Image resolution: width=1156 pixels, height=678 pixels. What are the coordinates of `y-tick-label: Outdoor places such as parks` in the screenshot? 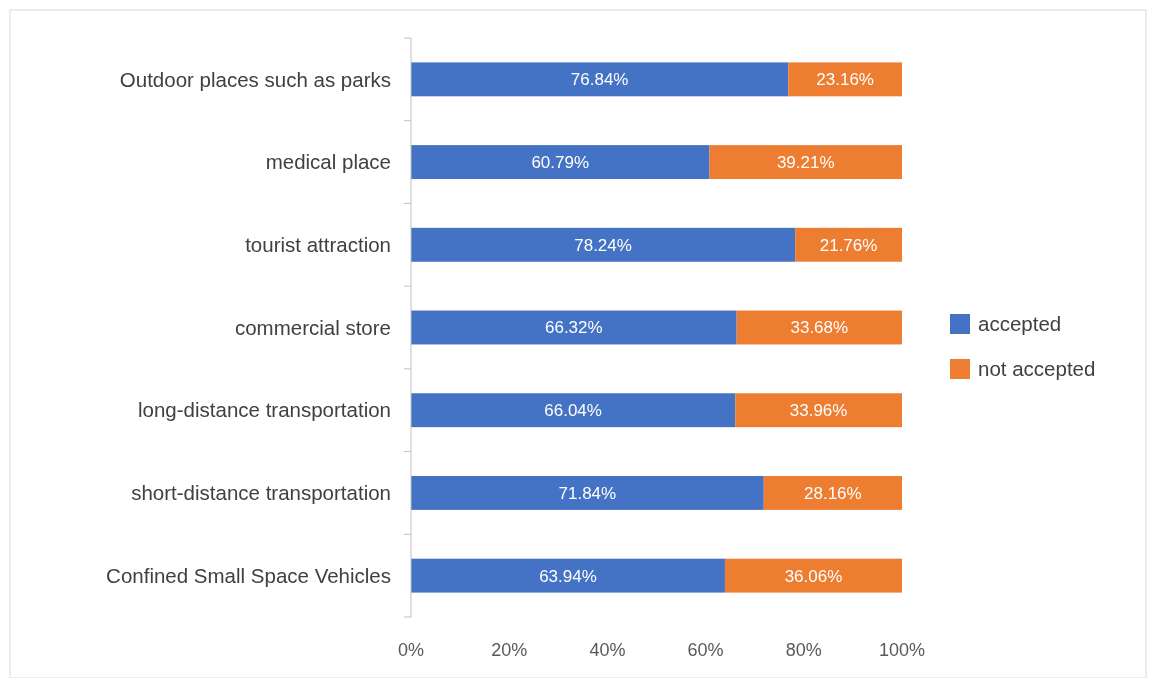 It's located at (255, 79).